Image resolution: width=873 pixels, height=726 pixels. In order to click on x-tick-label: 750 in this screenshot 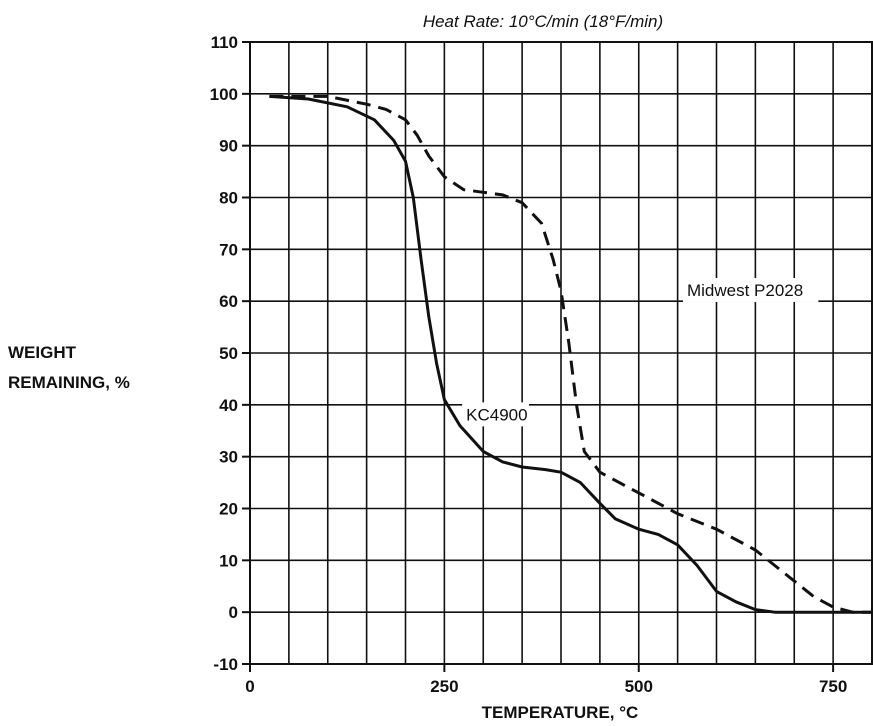, I will do `click(833, 686)`.